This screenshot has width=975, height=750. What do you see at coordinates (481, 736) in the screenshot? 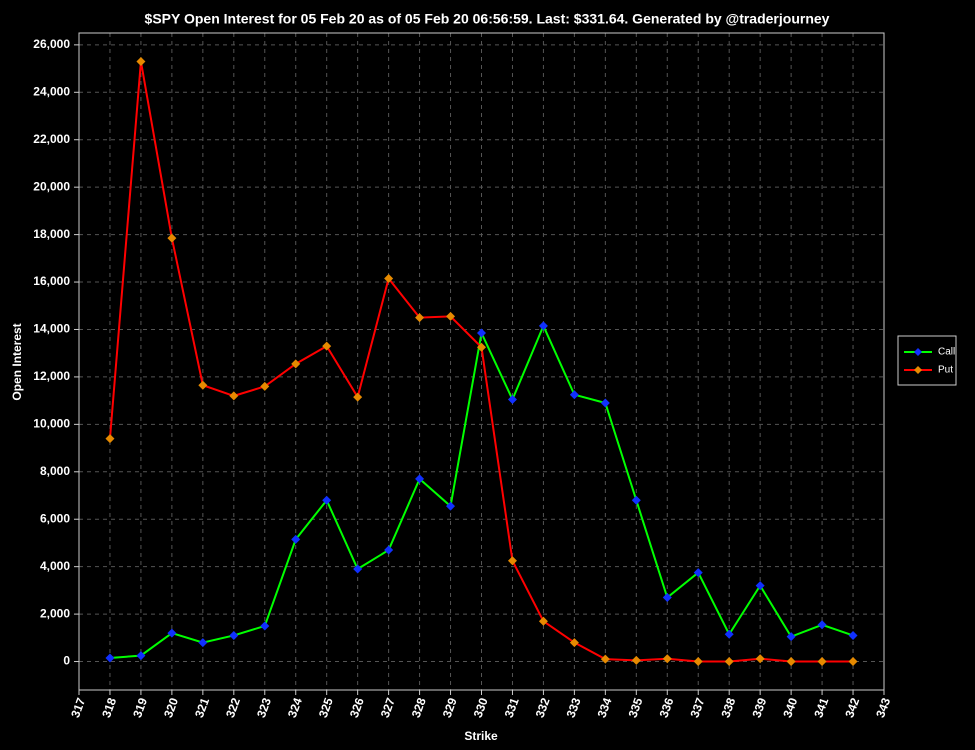
I see `x-axis-label: Strike` at bounding box center [481, 736].